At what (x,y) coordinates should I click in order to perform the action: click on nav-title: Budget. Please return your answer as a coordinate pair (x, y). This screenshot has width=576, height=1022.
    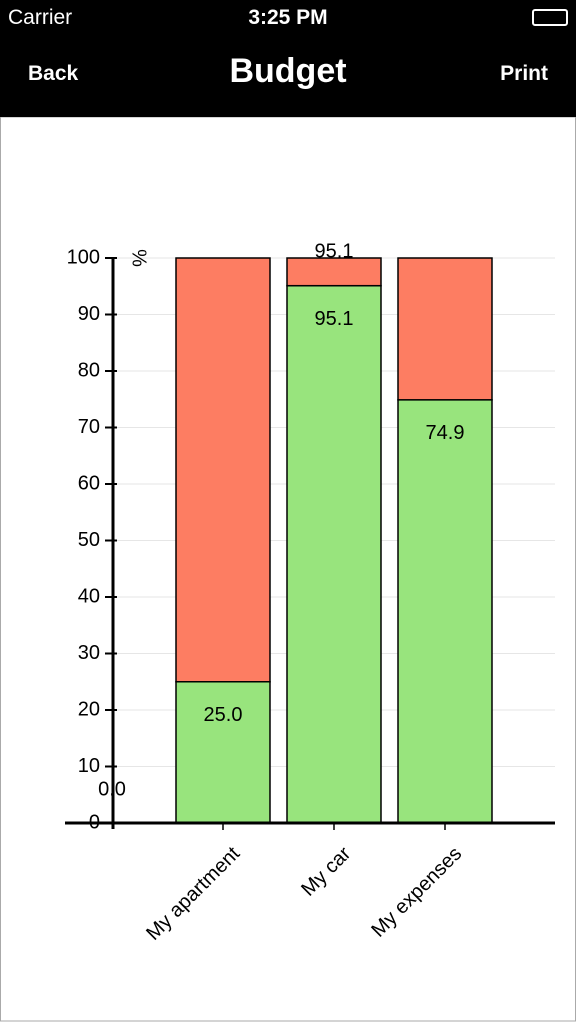
    Looking at the image, I should click on (288, 71).